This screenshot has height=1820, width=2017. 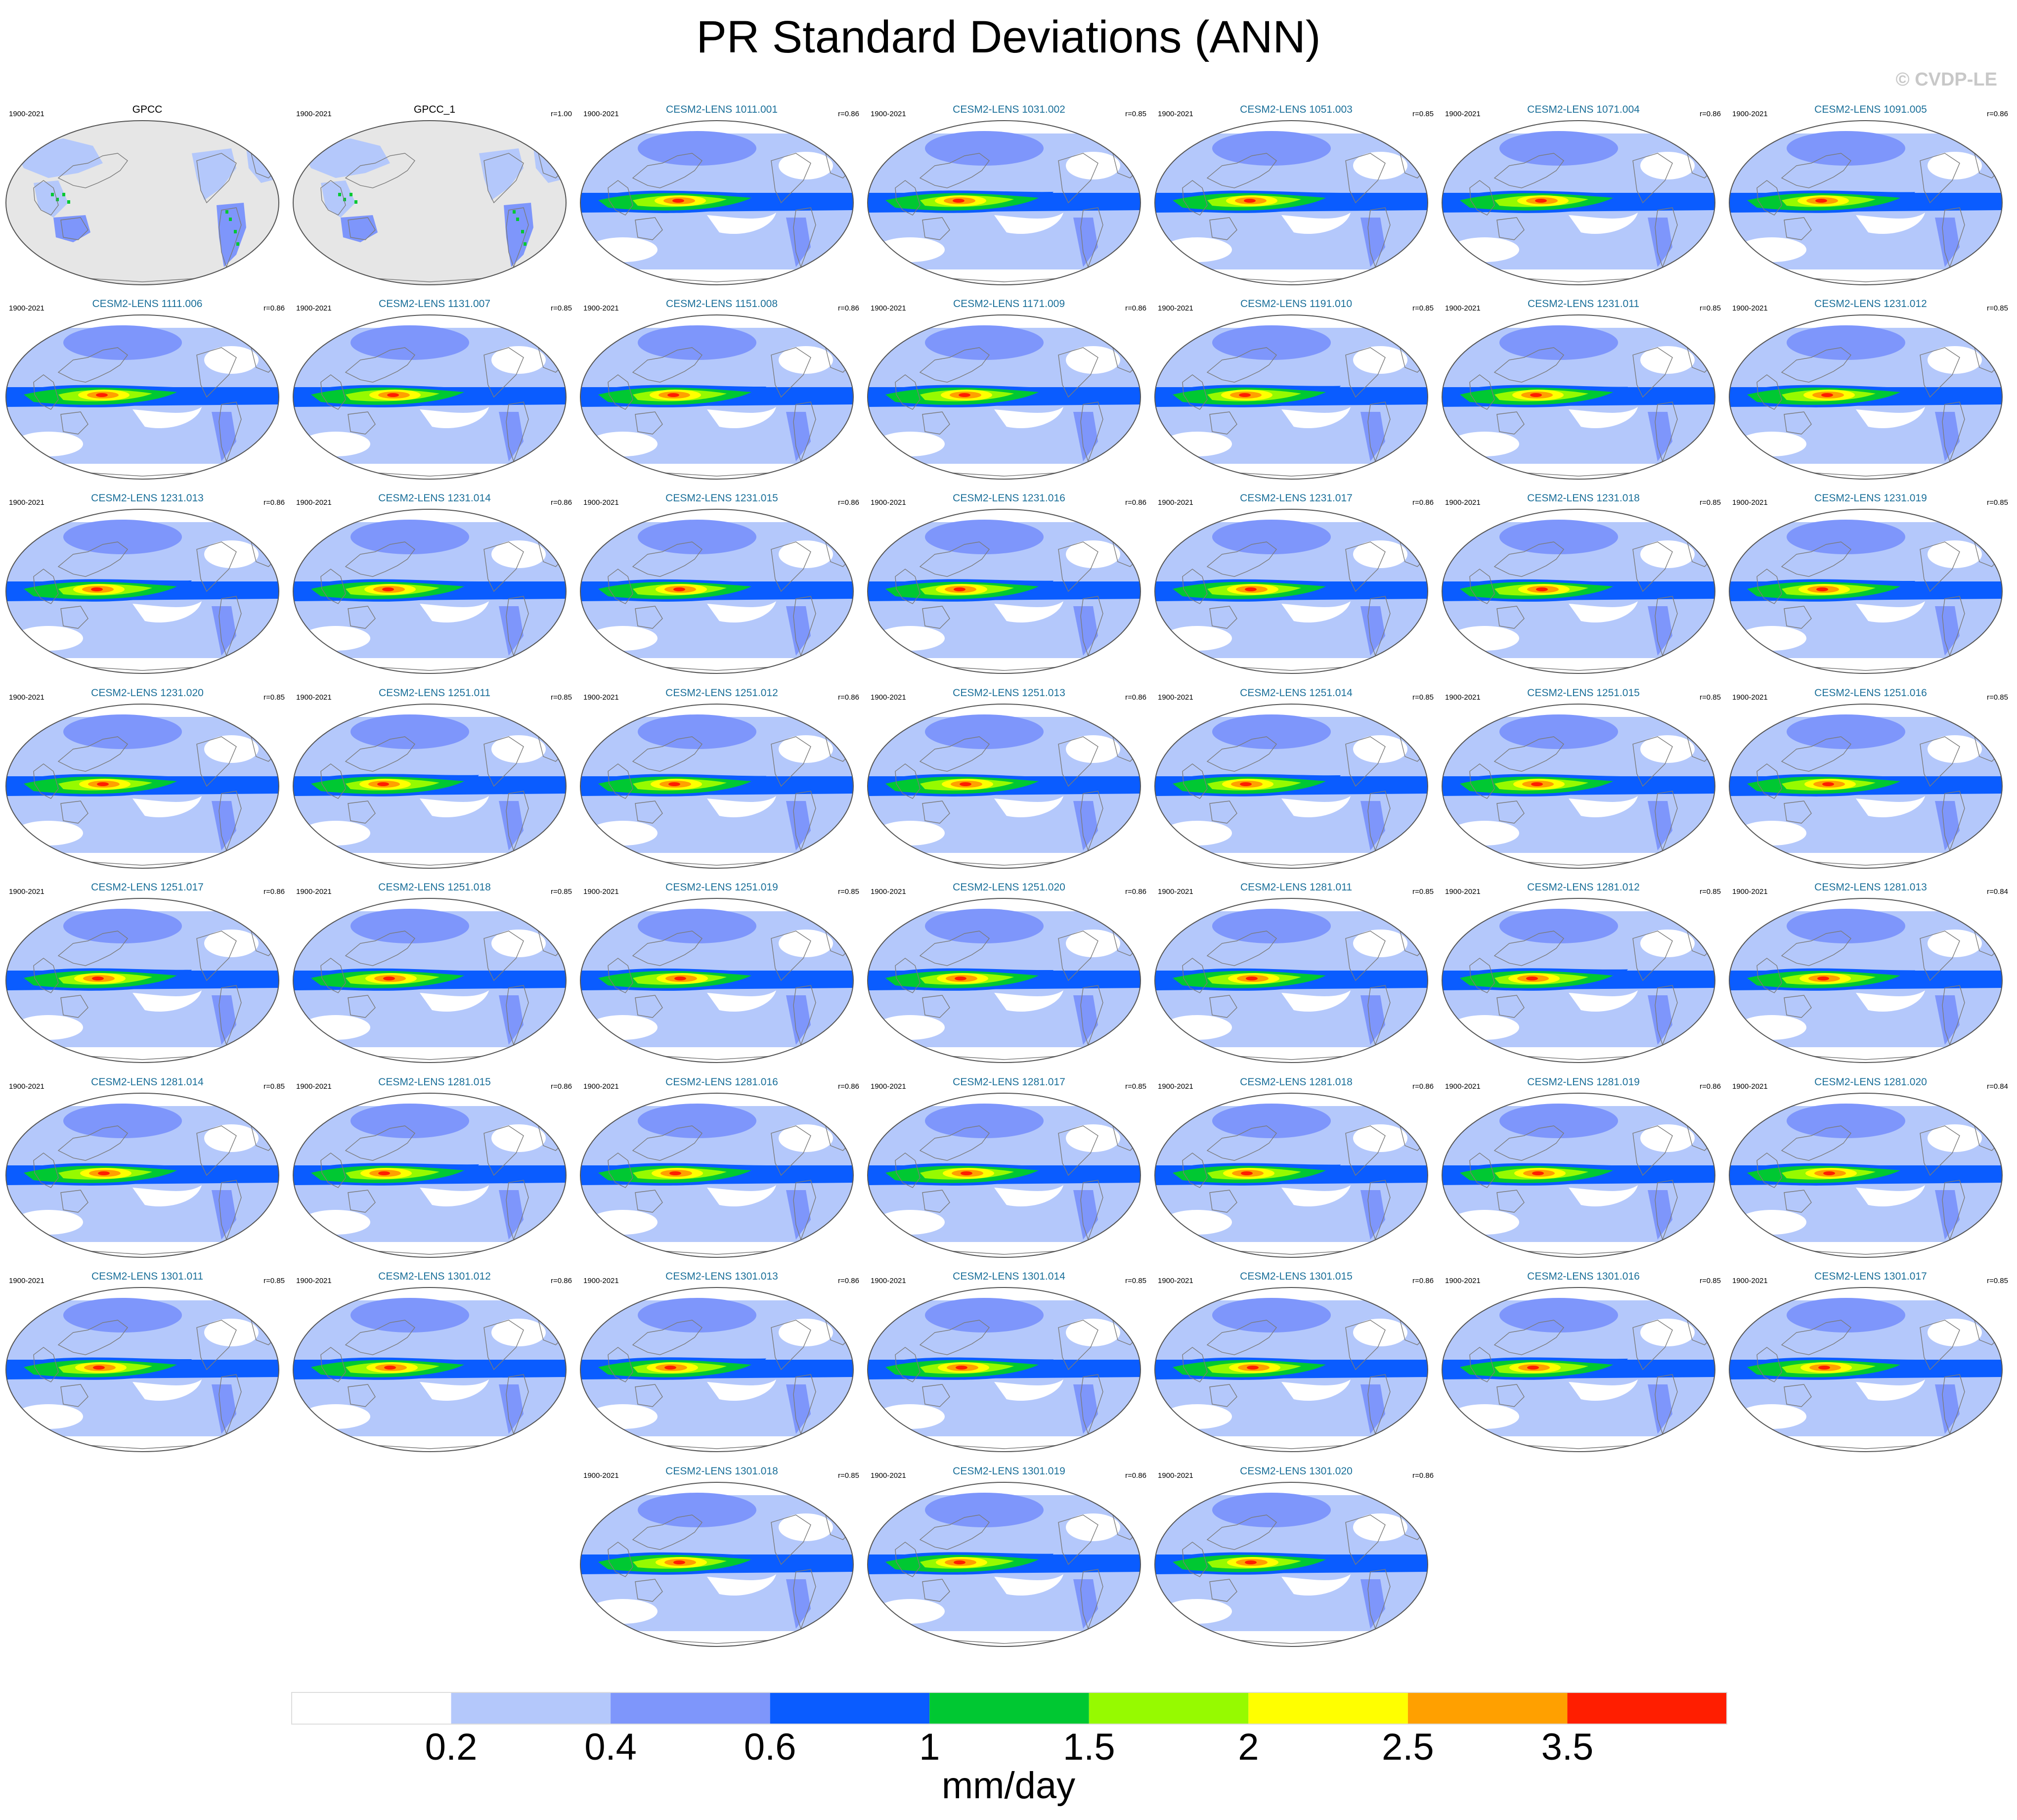 What do you see at coordinates (1009, 304) in the screenshot?
I see `panel-title: CESM2-LENS 1171.009` at bounding box center [1009, 304].